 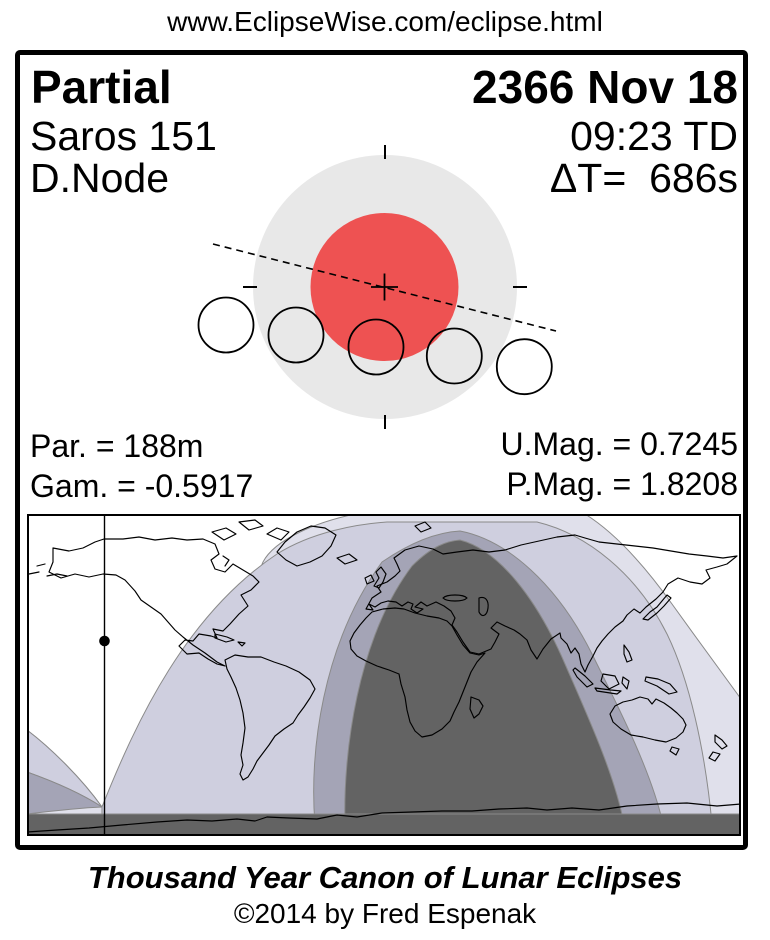 What do you see at coordinates (123, 136) in the screenshot?
I see `saros-series: Saros 151` at bounding box center [123, 136].